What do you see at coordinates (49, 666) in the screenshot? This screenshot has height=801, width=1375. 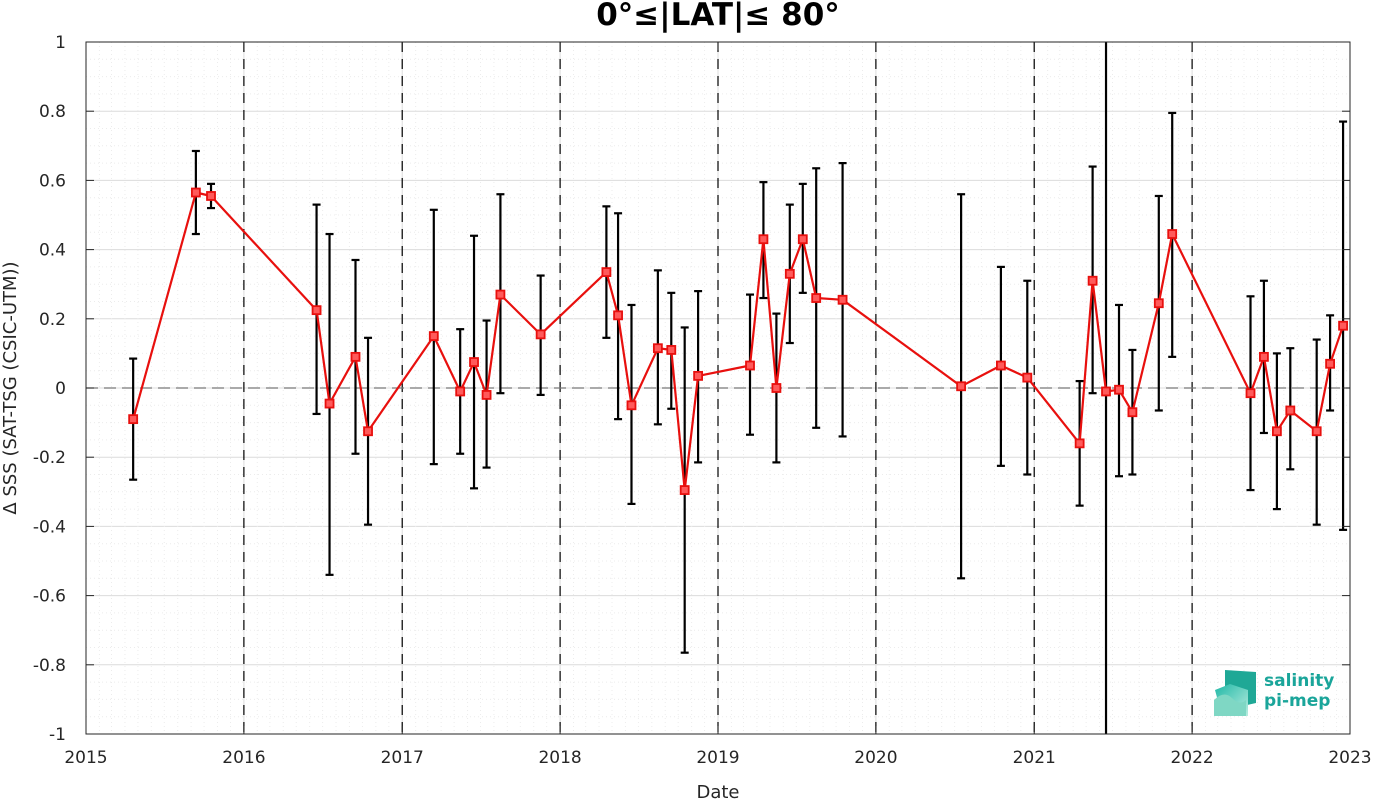 I see `y-tick-label: -0.8` at bounding box center [49, 666].